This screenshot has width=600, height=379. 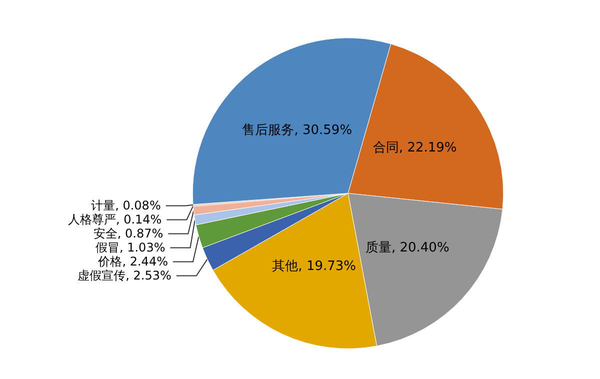 I want to click on slice-label: 人格尊严, 0.14%, so click(x=115, y=219).